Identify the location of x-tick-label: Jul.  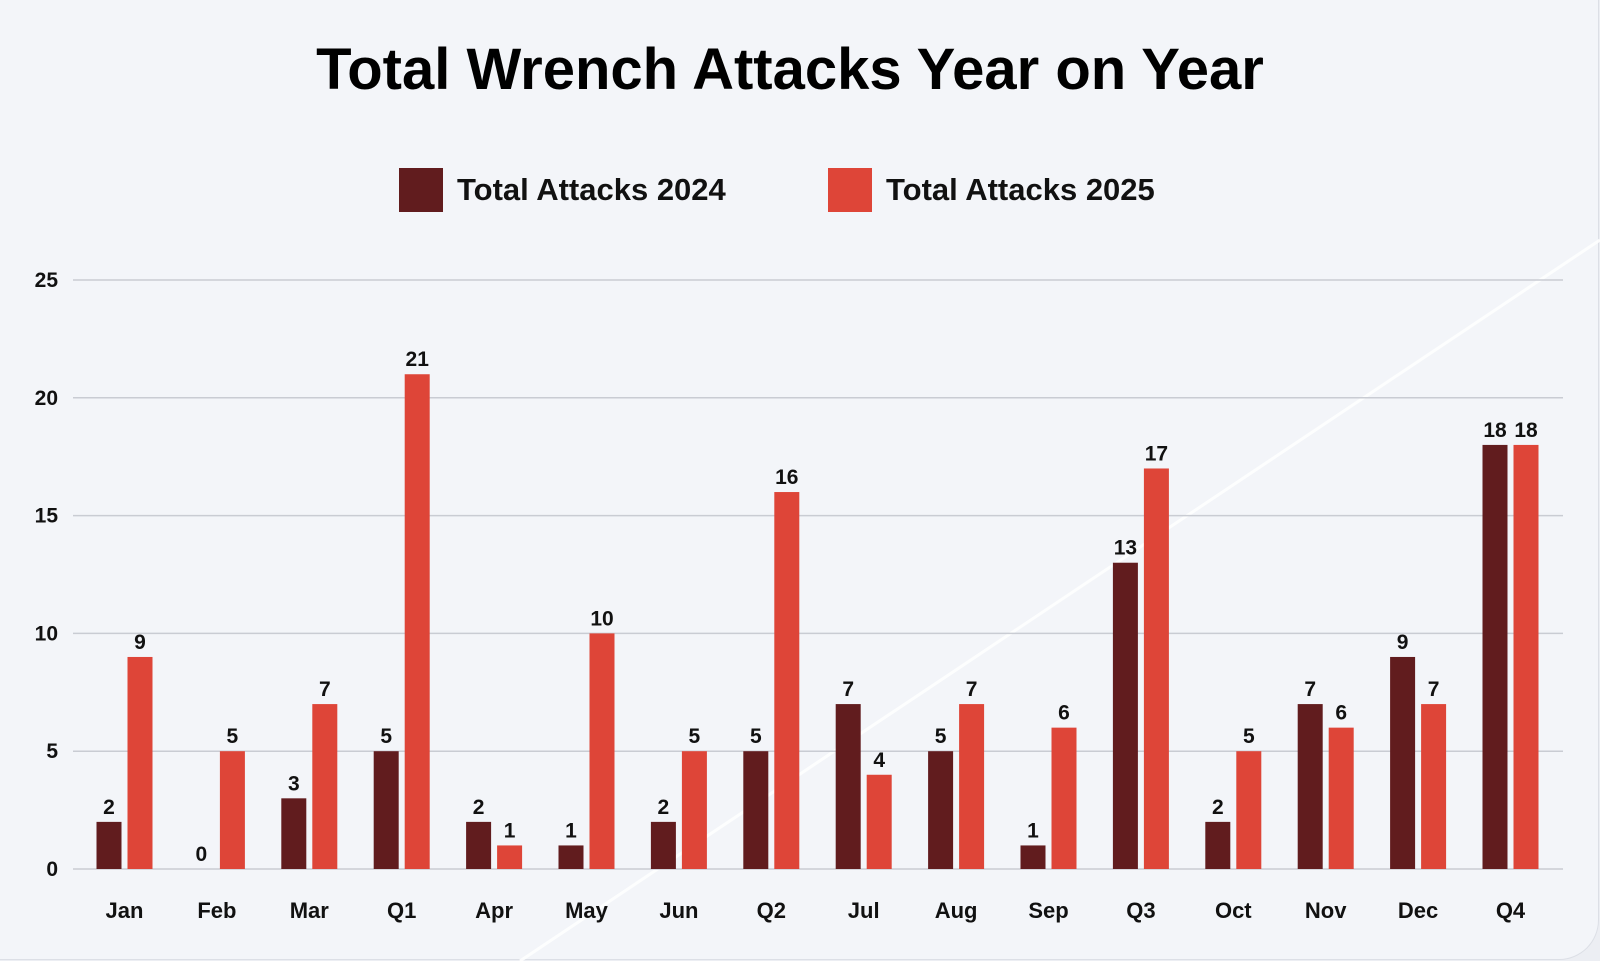
(864, 910).